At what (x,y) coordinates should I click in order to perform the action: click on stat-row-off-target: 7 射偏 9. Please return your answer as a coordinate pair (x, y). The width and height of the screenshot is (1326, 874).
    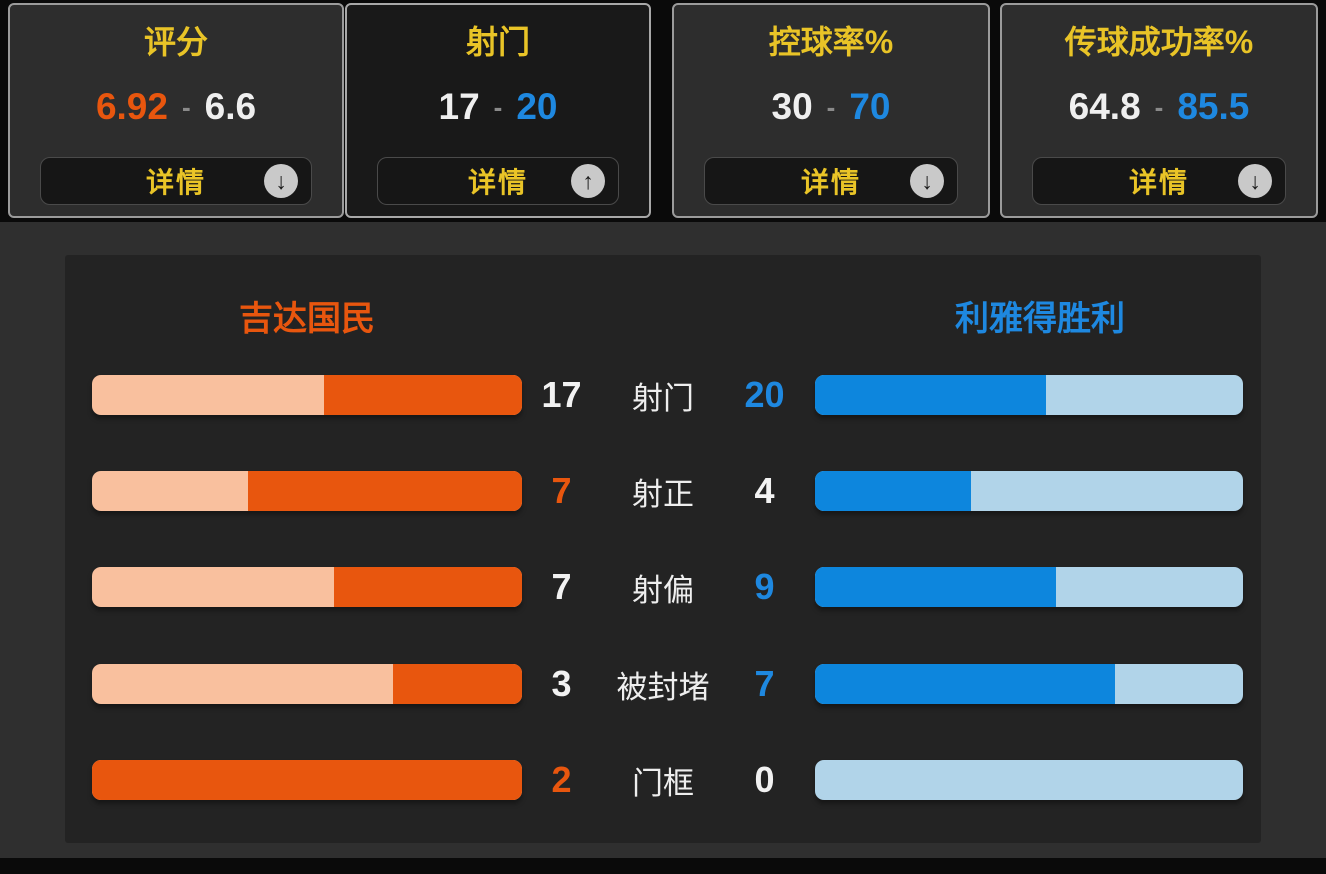
    Looking at the image, I should click on (663, 587).